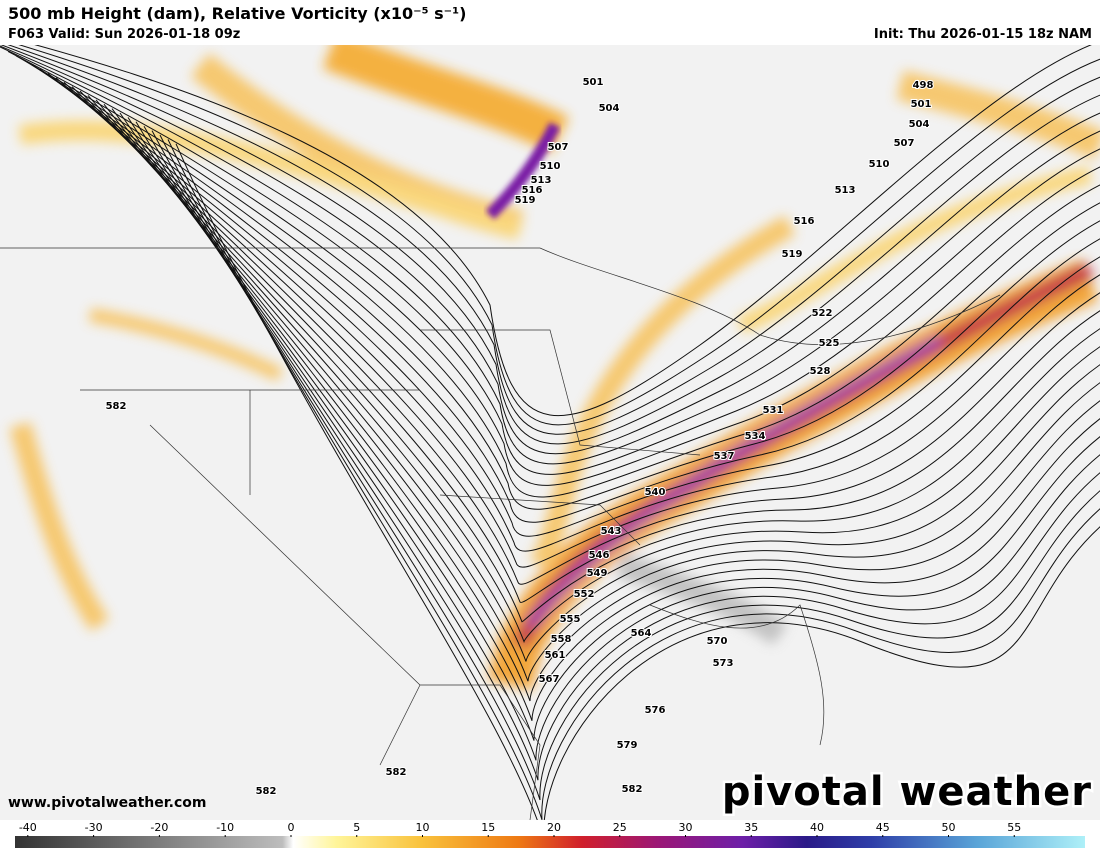  I want to click on contour-label: 498, so click(923, 85).